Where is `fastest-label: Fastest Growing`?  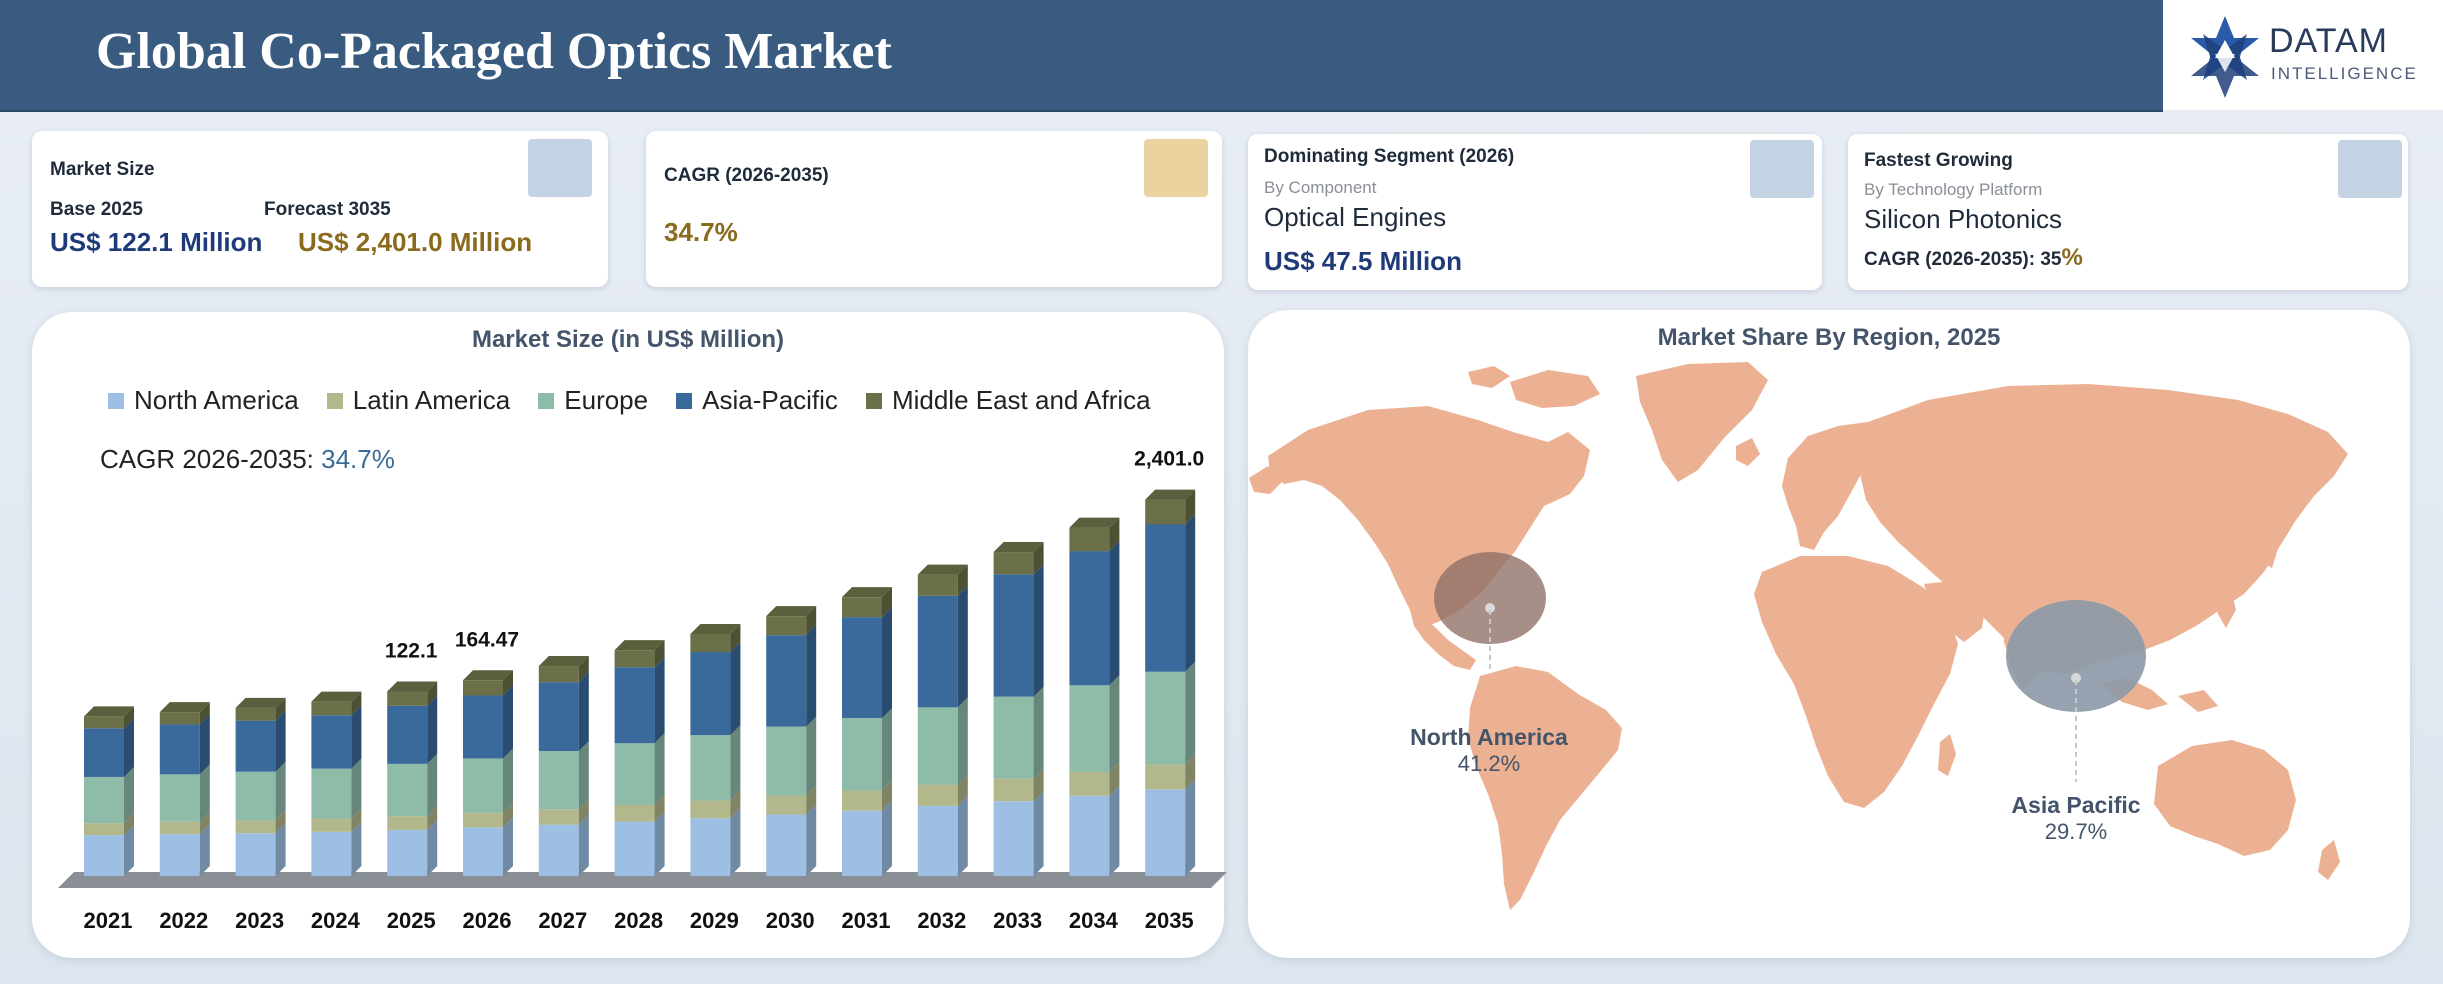
fastest-label: Fastest Growing is located at coordinates (1938, 160).